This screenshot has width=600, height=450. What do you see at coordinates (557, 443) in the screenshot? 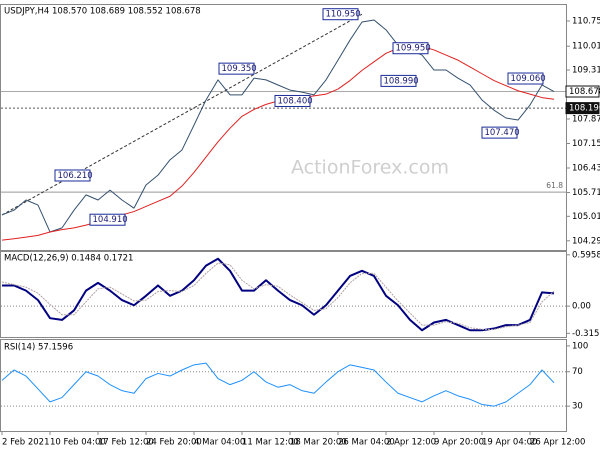
I see `x-tick-label: 26 Apr 12:00` at bounding box center [557, 443].